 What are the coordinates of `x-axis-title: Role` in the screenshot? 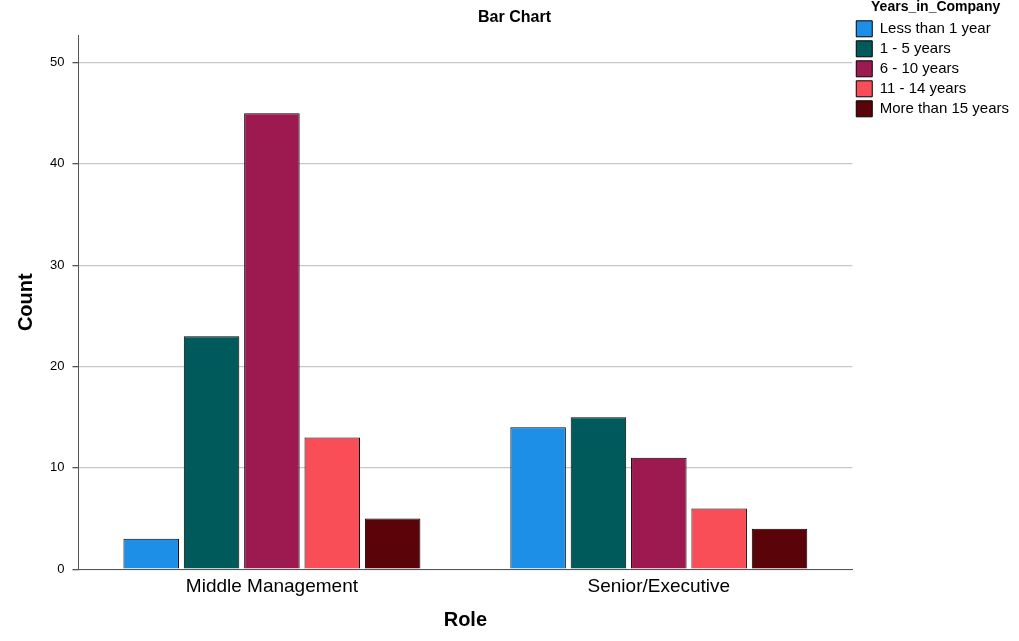 It's located at (465, 618).